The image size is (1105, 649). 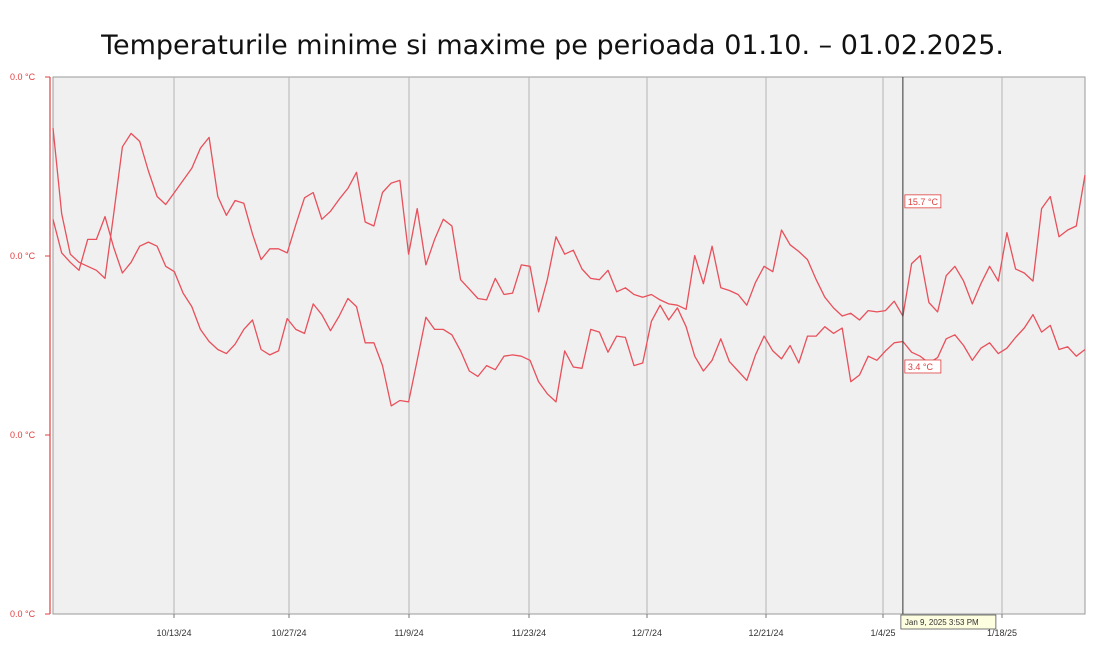 What do you see at coordinates (408, 633) in the screenshot?
I see `x-tick-label: 11/9/24` at bounding box center [408, 633].